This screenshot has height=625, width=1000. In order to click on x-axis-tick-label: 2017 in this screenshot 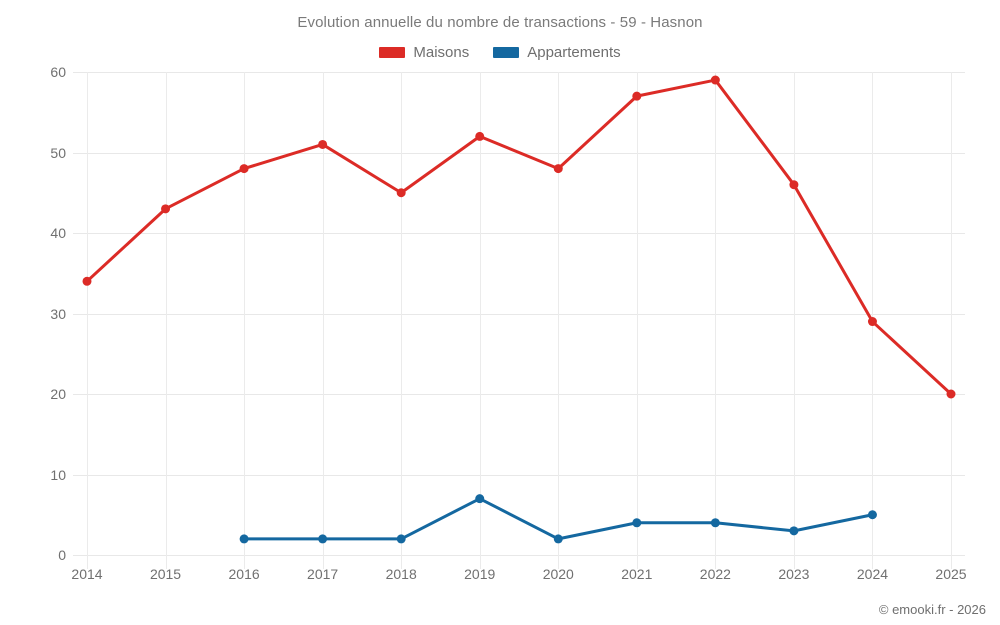, I will do `click(323, 574)`.